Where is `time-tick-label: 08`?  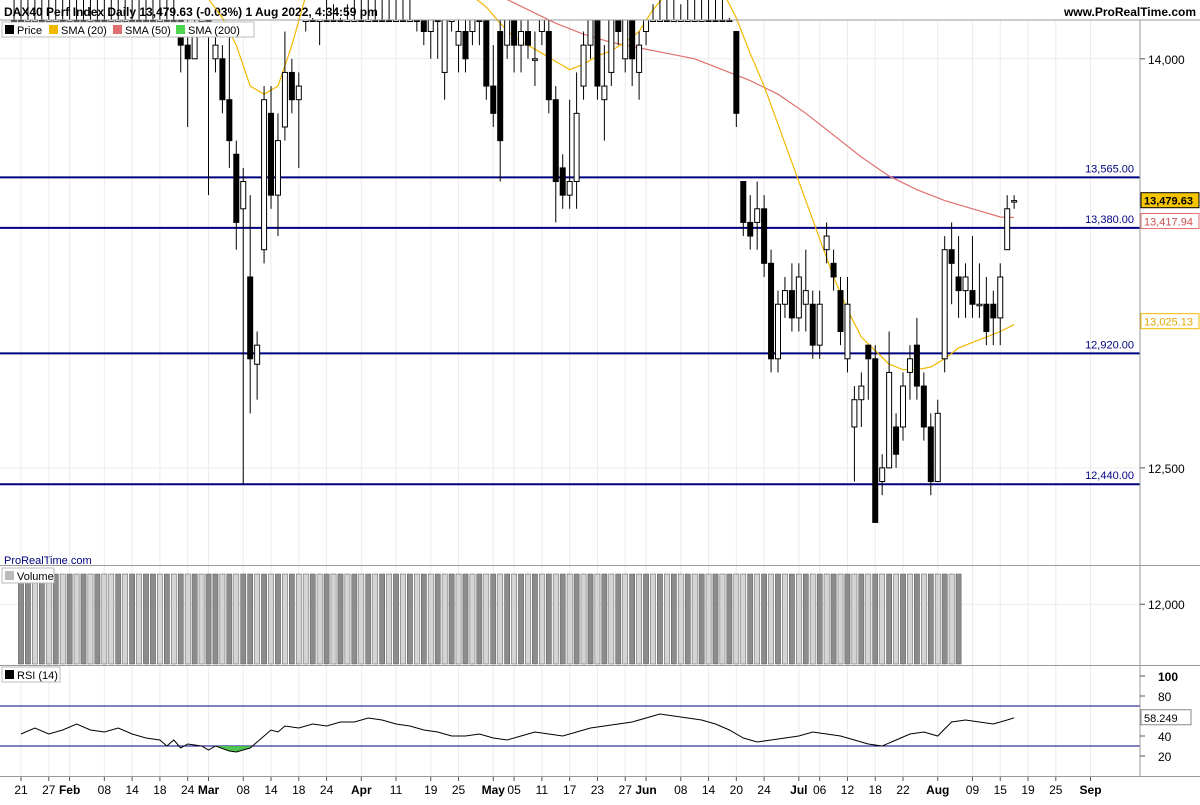
time-tick-label: 08 is located at coordinates (244, 790).